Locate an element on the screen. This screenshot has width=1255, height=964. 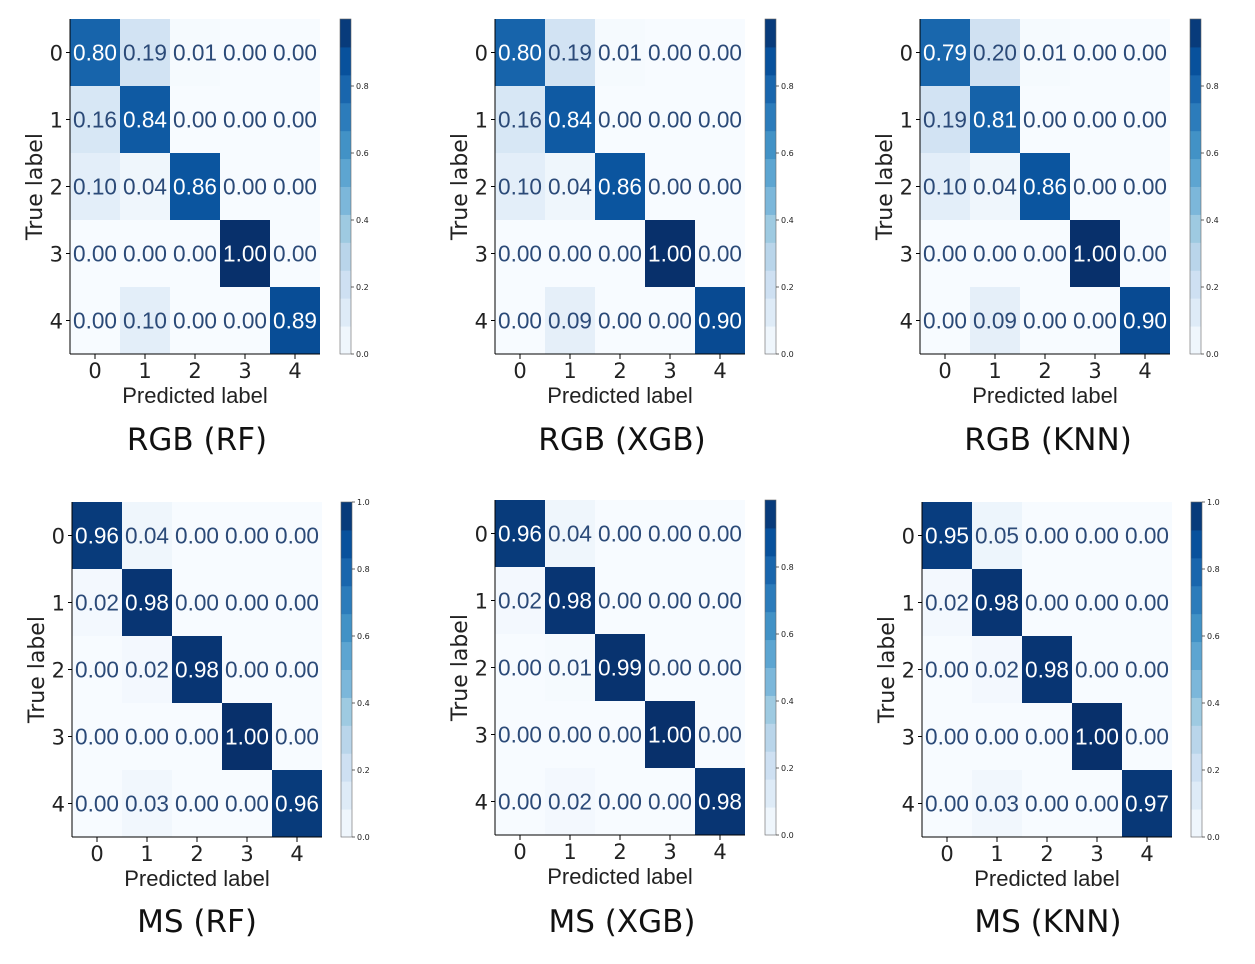
cell-value-label: 0.96 is located at coordinates (520, 534).